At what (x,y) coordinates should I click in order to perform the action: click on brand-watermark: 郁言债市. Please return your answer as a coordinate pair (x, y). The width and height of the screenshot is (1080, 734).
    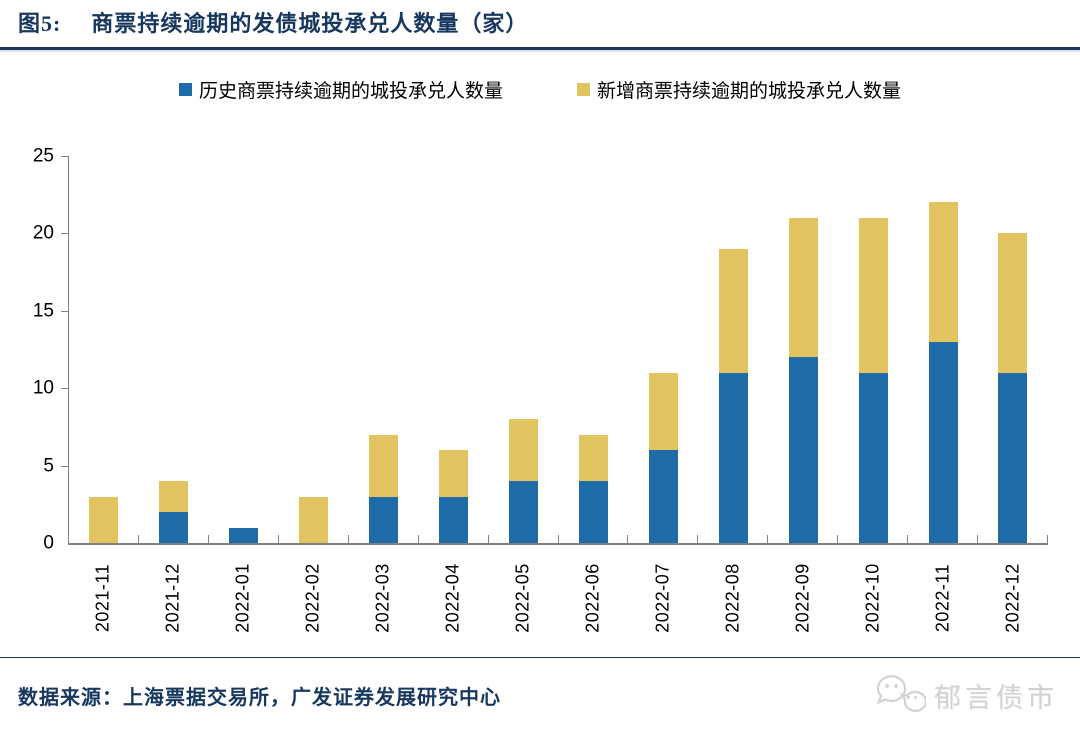
    Looking at the image, I should click on (966, 695).